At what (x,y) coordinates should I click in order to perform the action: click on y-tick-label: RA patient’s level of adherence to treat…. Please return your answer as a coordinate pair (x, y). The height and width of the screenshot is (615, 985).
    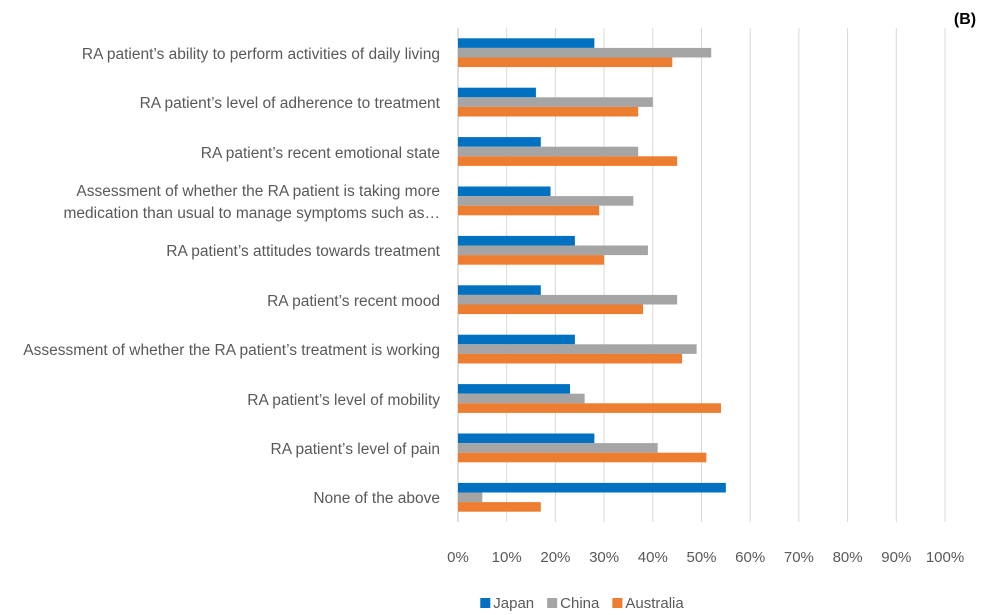
    Looking at the image, I should click on (289, 104).